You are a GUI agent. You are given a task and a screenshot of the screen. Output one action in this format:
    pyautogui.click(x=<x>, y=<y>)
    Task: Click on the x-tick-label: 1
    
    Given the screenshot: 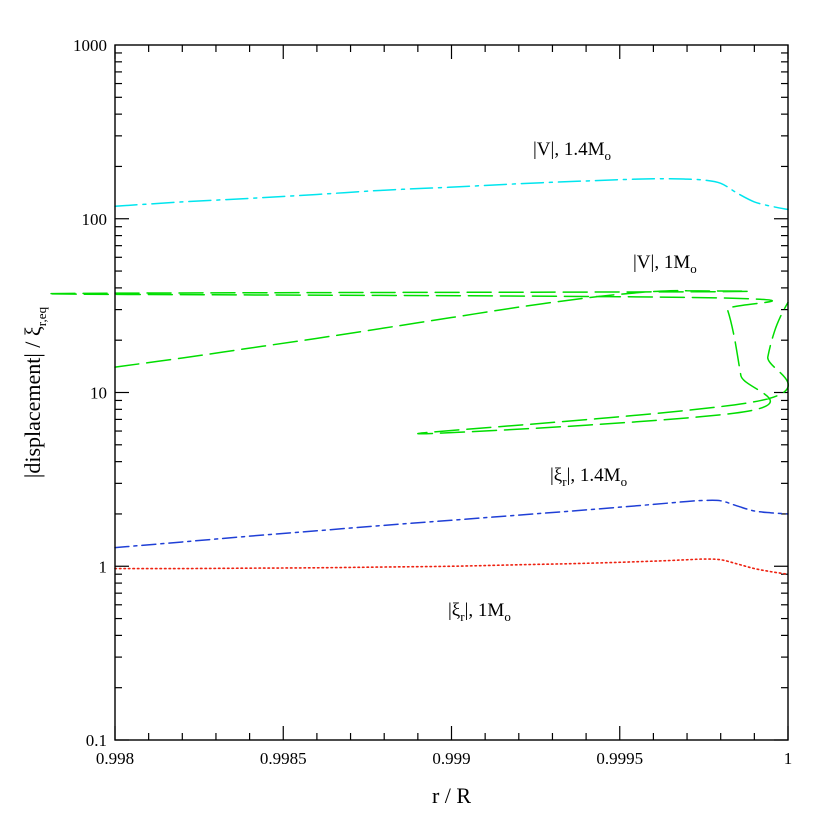 What is the action you would take?
    pyautogui.click(x=788, y=758)
    